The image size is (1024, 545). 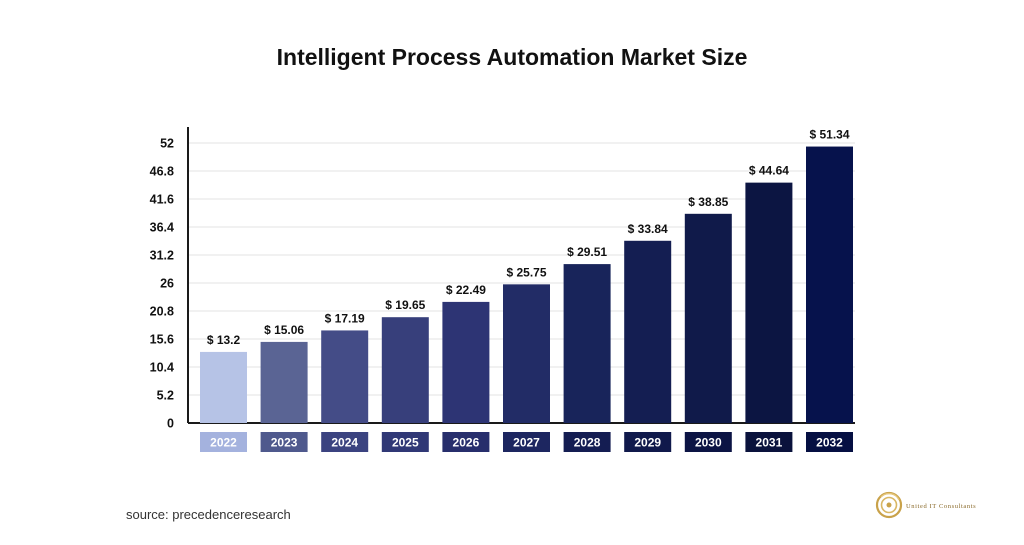 I want to click on y-tick-label: 10.4, so click(x=162, y=368).